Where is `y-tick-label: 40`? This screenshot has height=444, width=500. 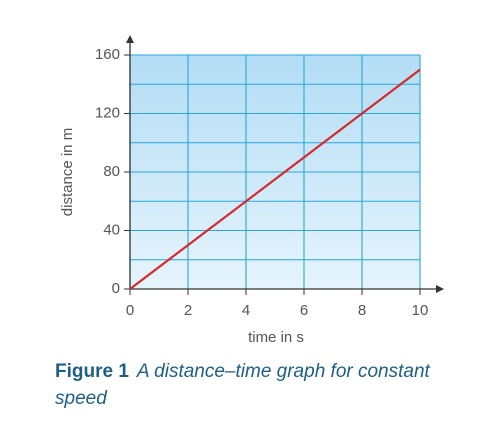
y-tick-label: 40 is located at coordinates (111, 229).